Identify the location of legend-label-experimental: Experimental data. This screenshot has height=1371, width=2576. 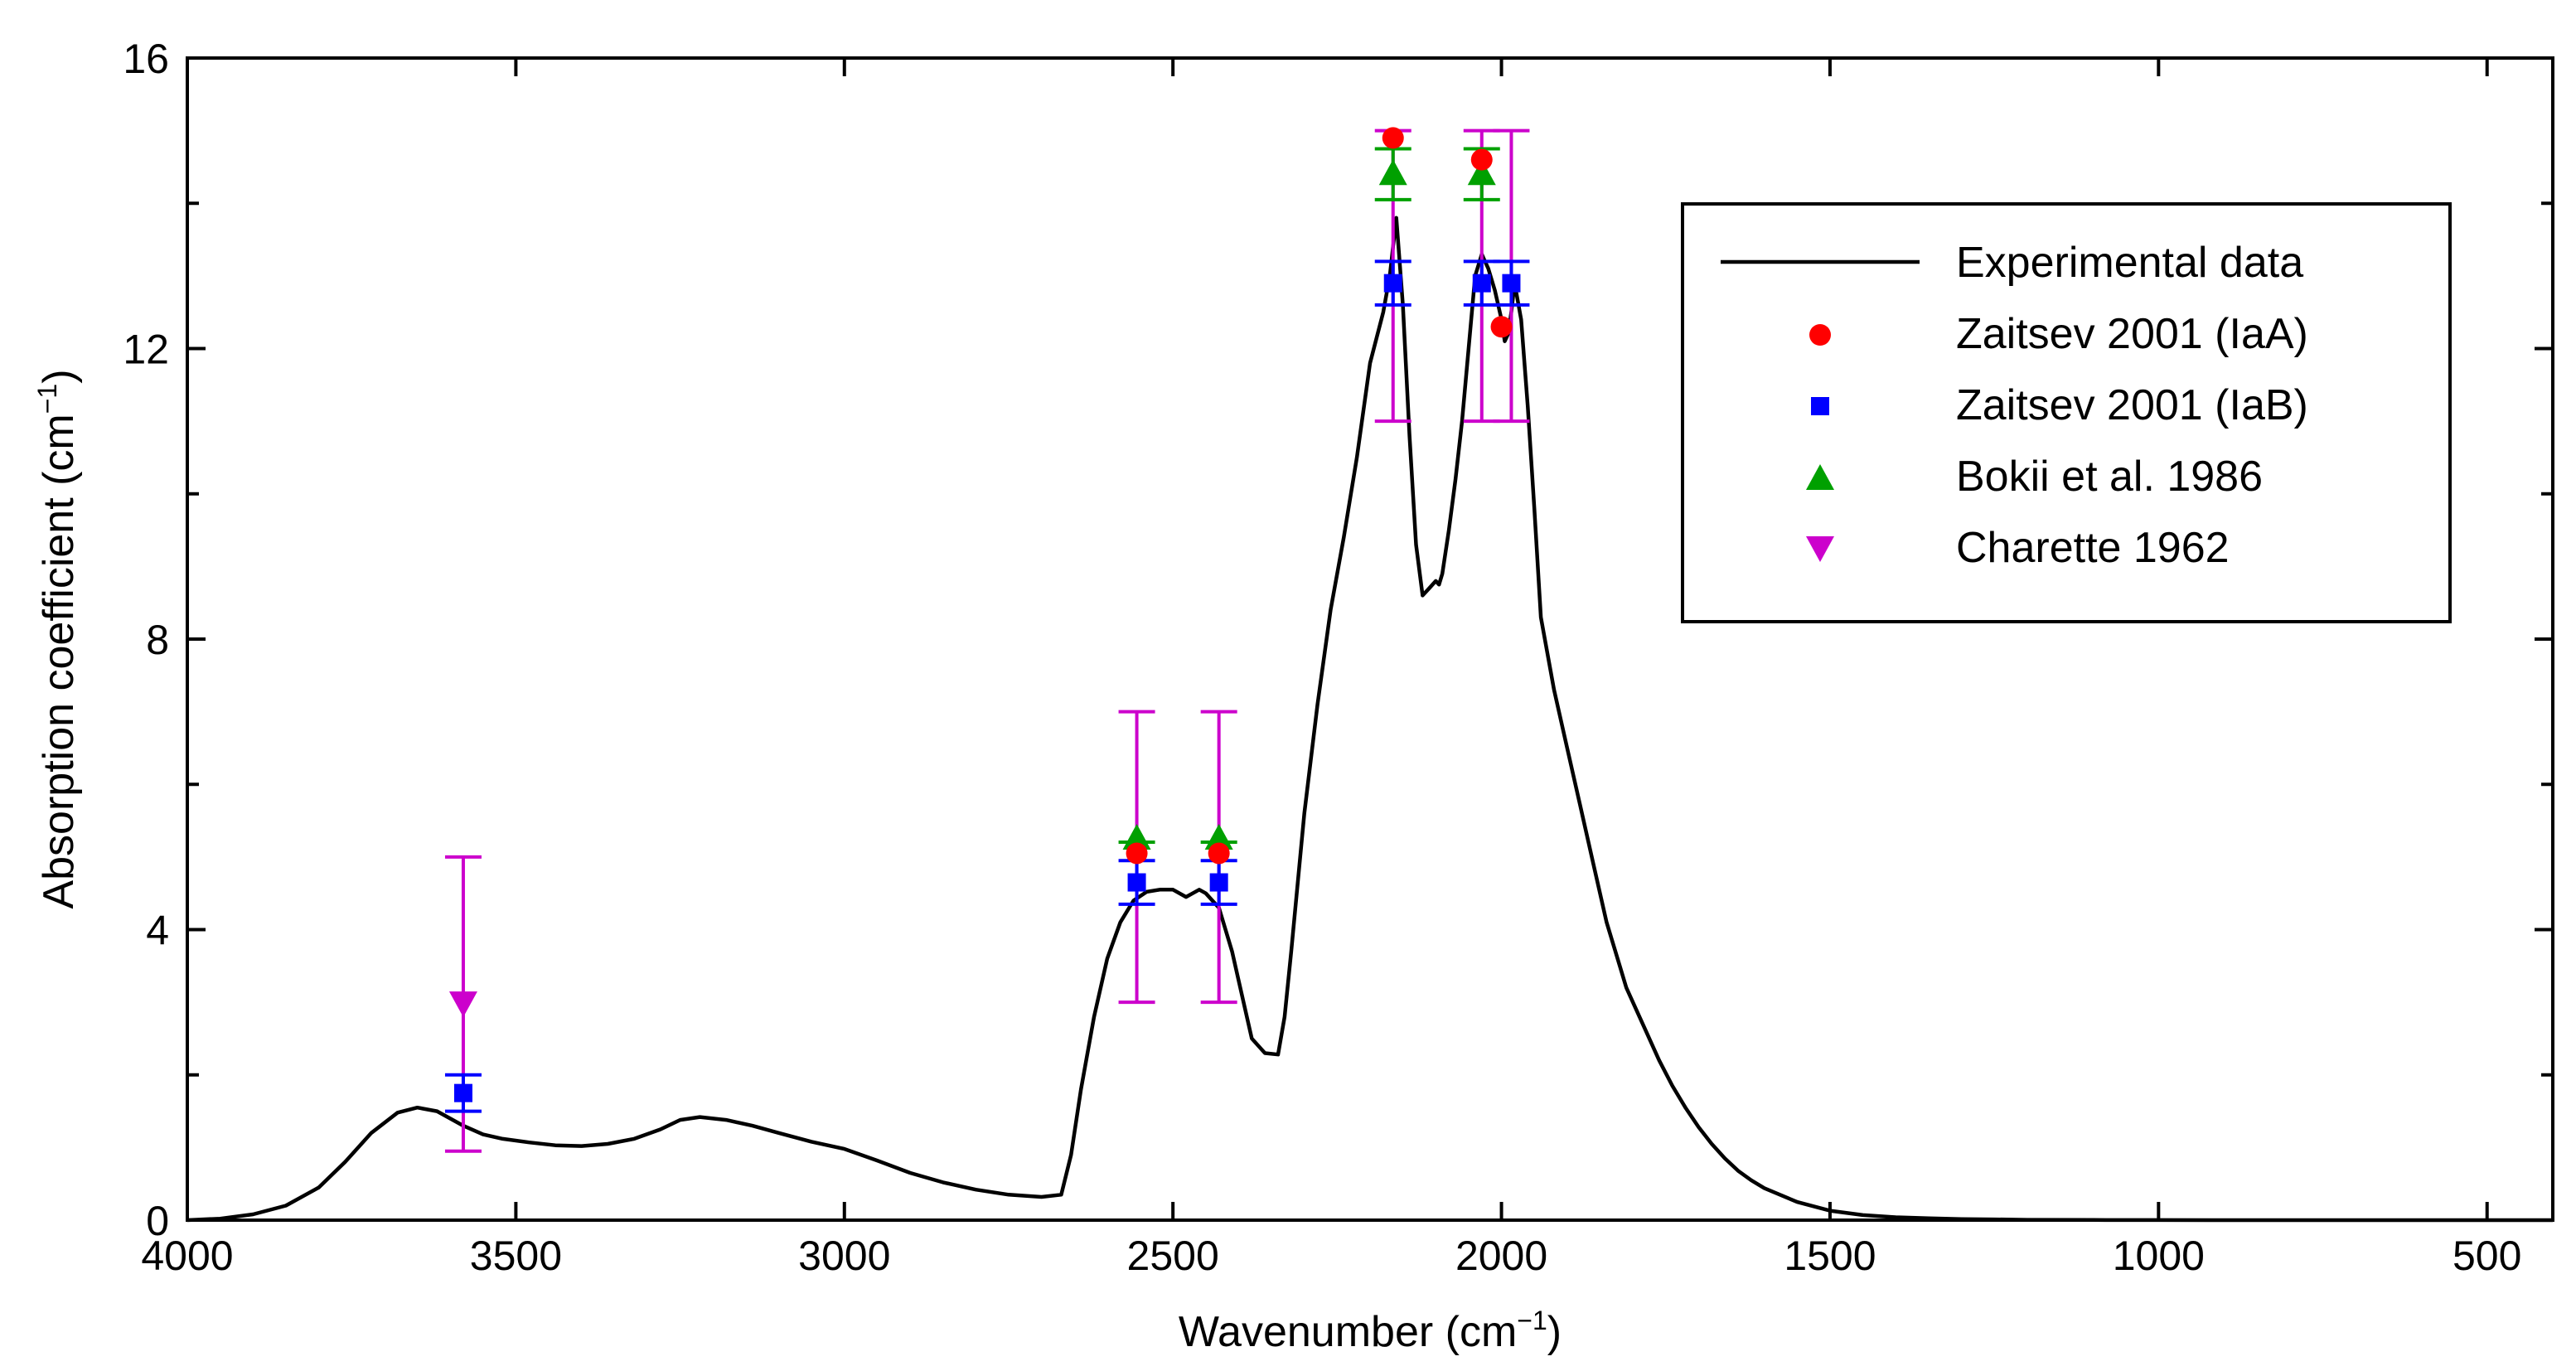
(2129, 263).